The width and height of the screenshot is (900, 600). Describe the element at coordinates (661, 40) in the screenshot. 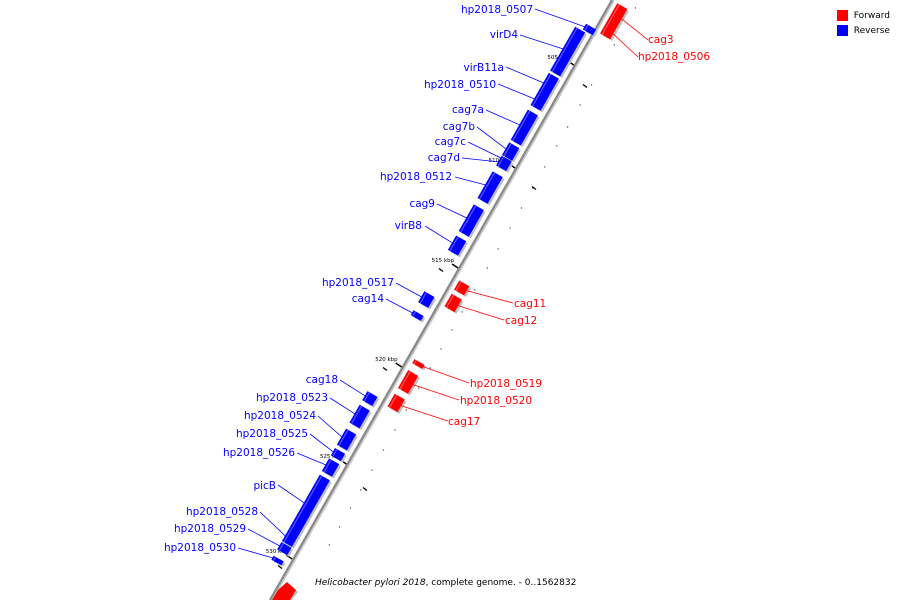

I see `gene-label: cag3` at that location.